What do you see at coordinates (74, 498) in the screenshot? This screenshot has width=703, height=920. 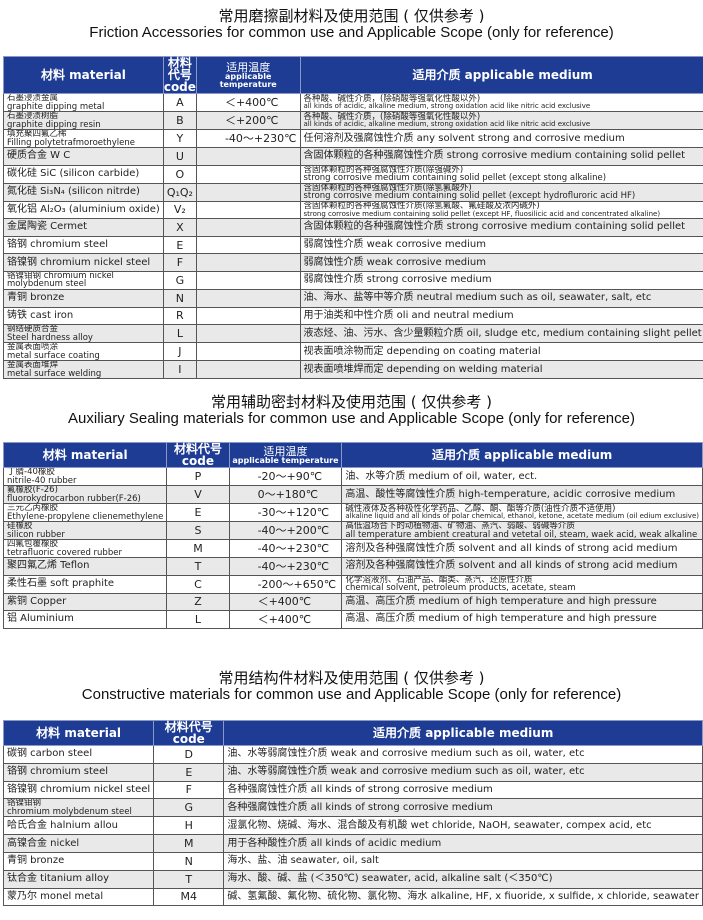 I see `material-text: fluorokydrocarbon rubber(F-26)` at bounding box center [74, 498].